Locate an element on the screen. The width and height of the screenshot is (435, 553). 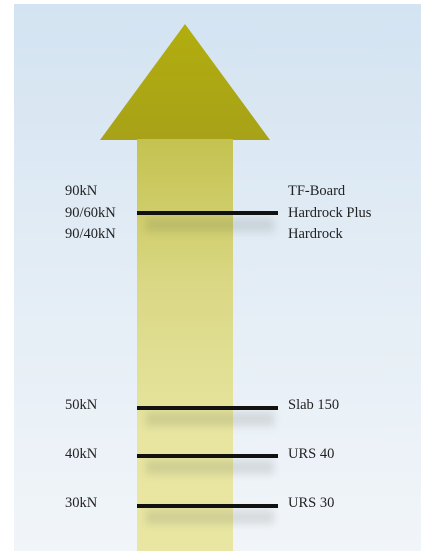
force-label: 50kN is located at coordinates (81, 405).